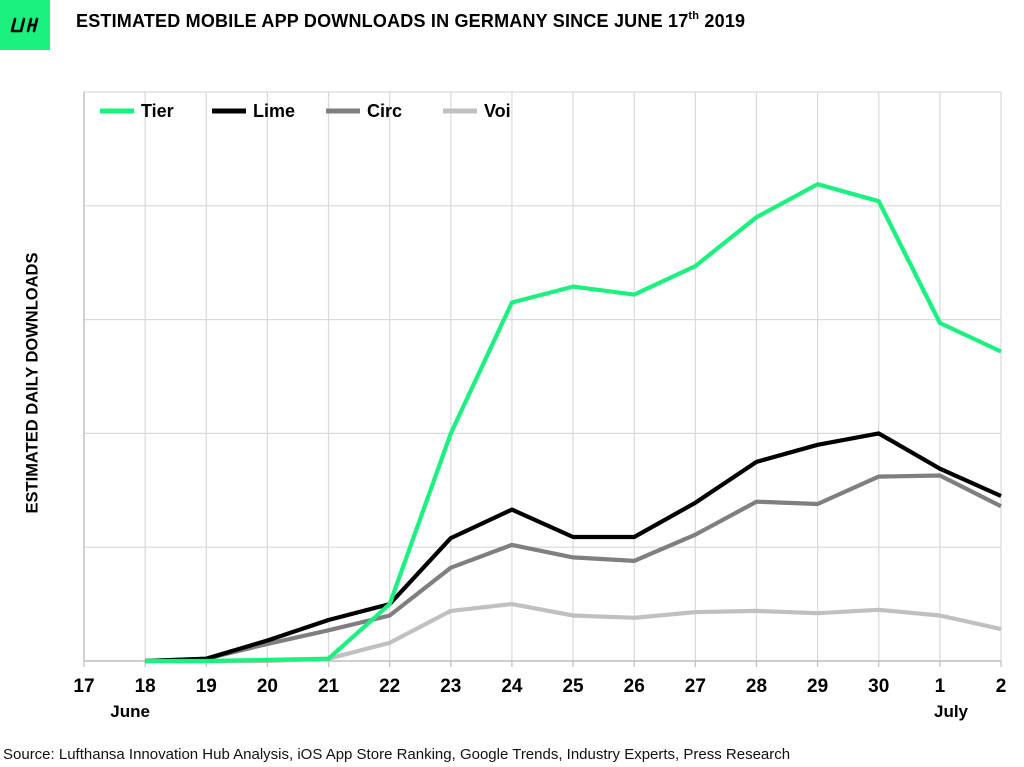 The image size is (1024, 767). Describe the element at coordinates (329, 686) in the screenshot. I see `x-tick-label: 21` at that location.